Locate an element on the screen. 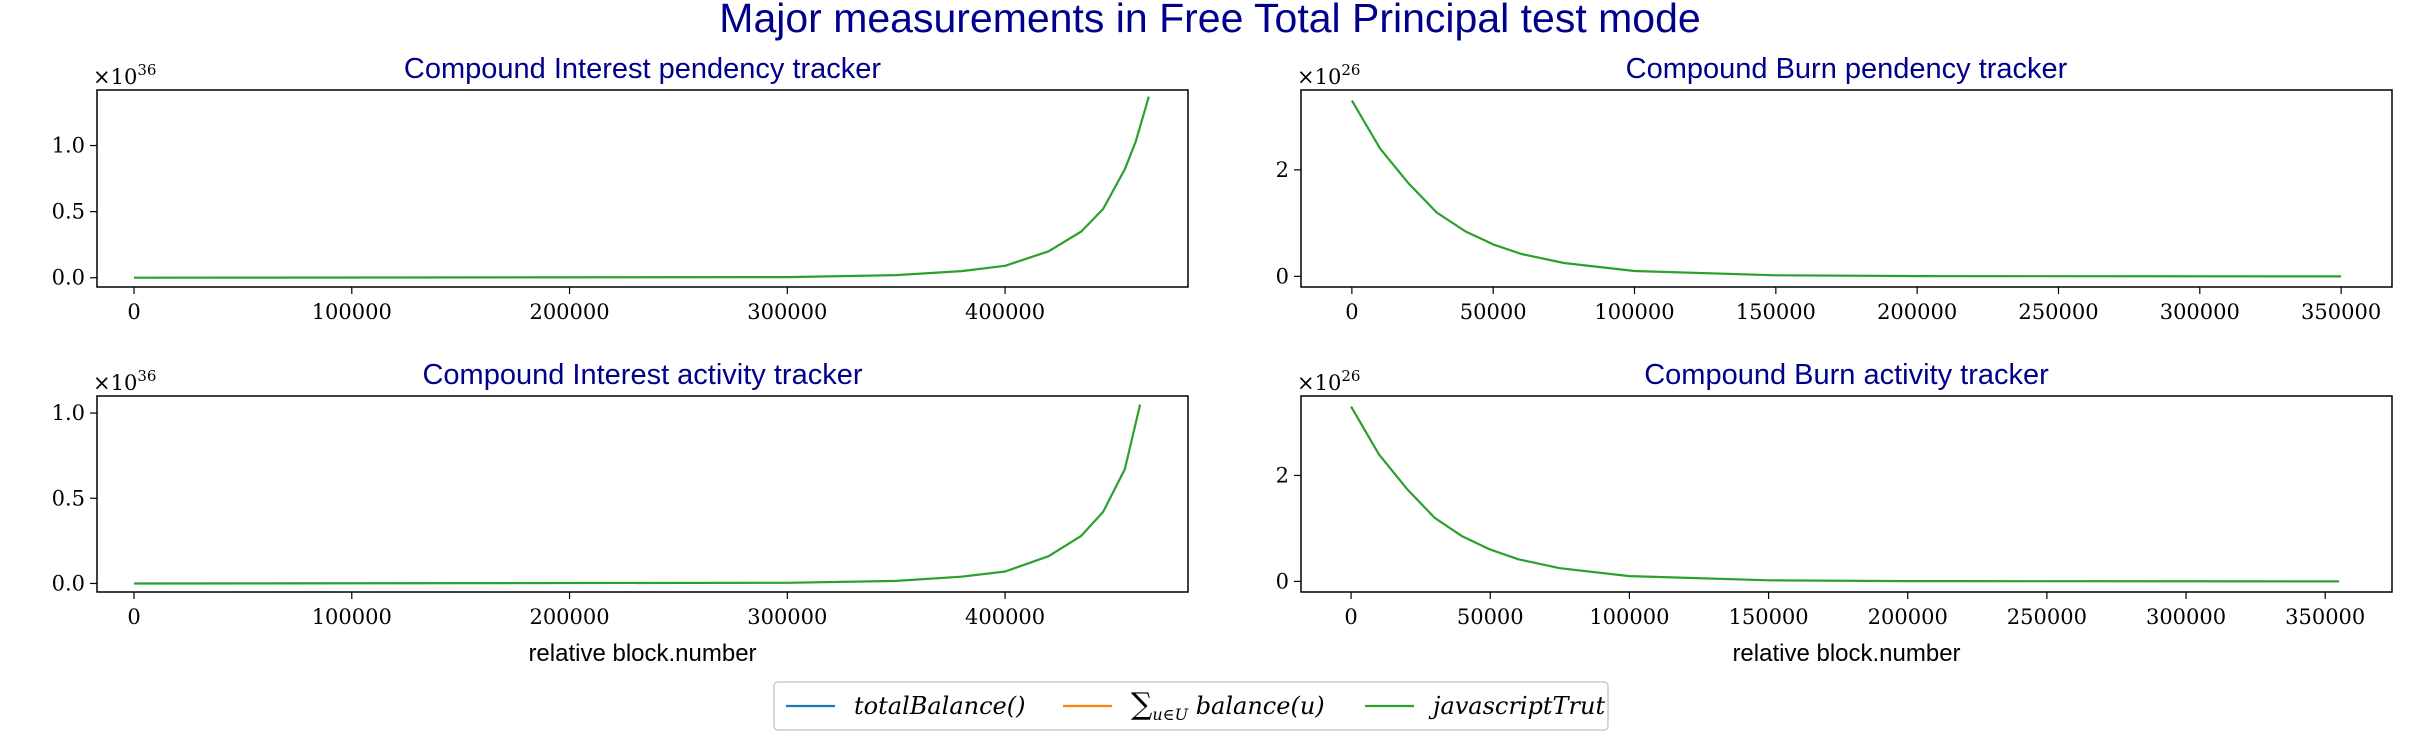 The height and width of the screenshot is (737, 2420). legend-entry: ∑u∈U balance(u) is located at coordinates (1194, 705).